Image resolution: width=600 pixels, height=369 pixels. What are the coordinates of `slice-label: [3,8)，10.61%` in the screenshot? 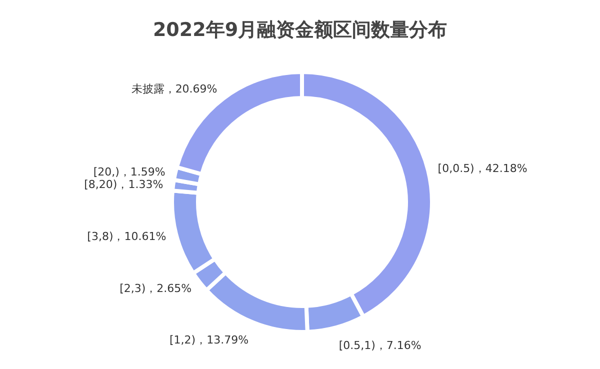 It's located at (126, 237).